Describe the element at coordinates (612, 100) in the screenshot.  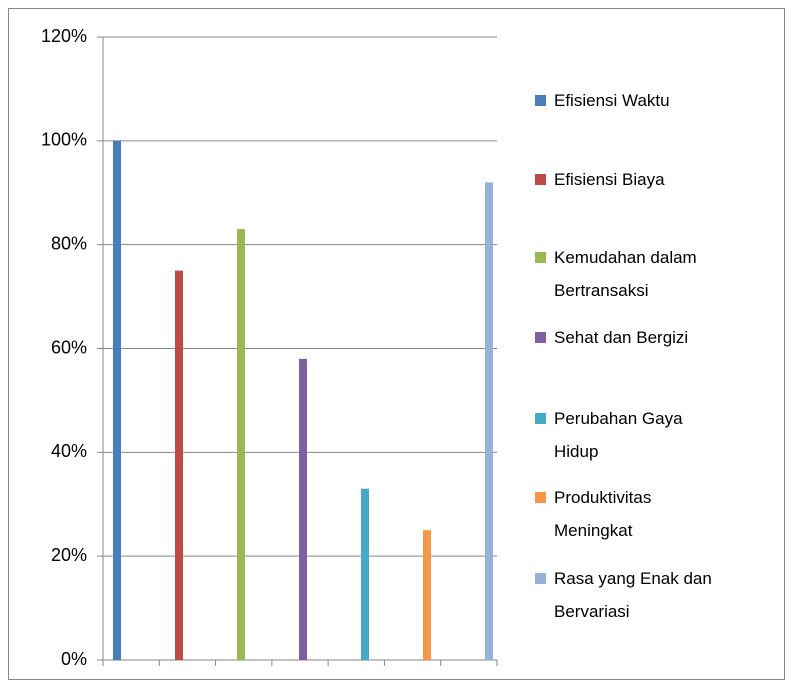
I see `legend-label: Efisiensi Waktu` at that location.